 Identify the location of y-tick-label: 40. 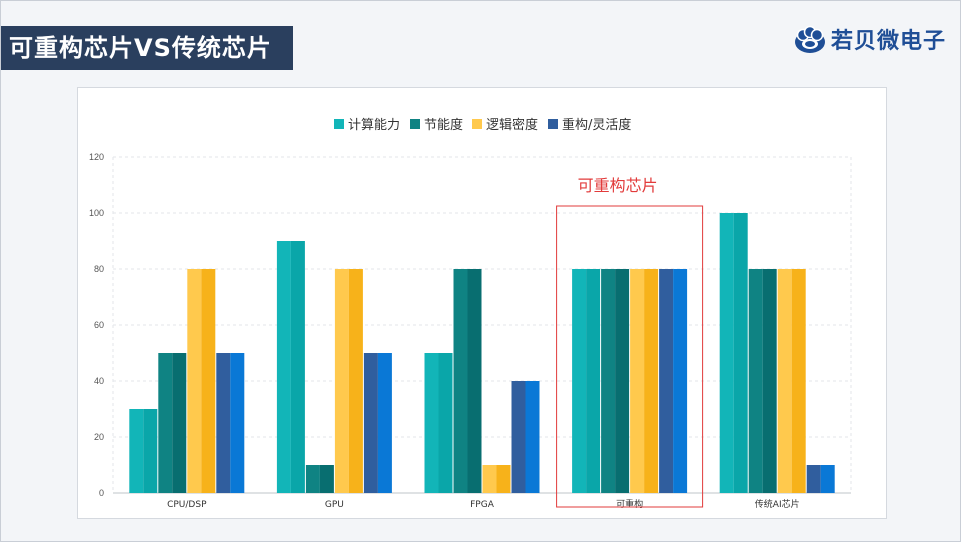
(99, 381).